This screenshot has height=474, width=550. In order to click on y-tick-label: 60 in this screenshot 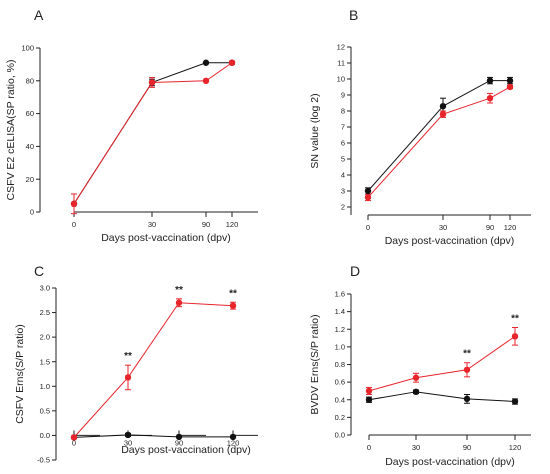, I will do `click(30, 113)`.